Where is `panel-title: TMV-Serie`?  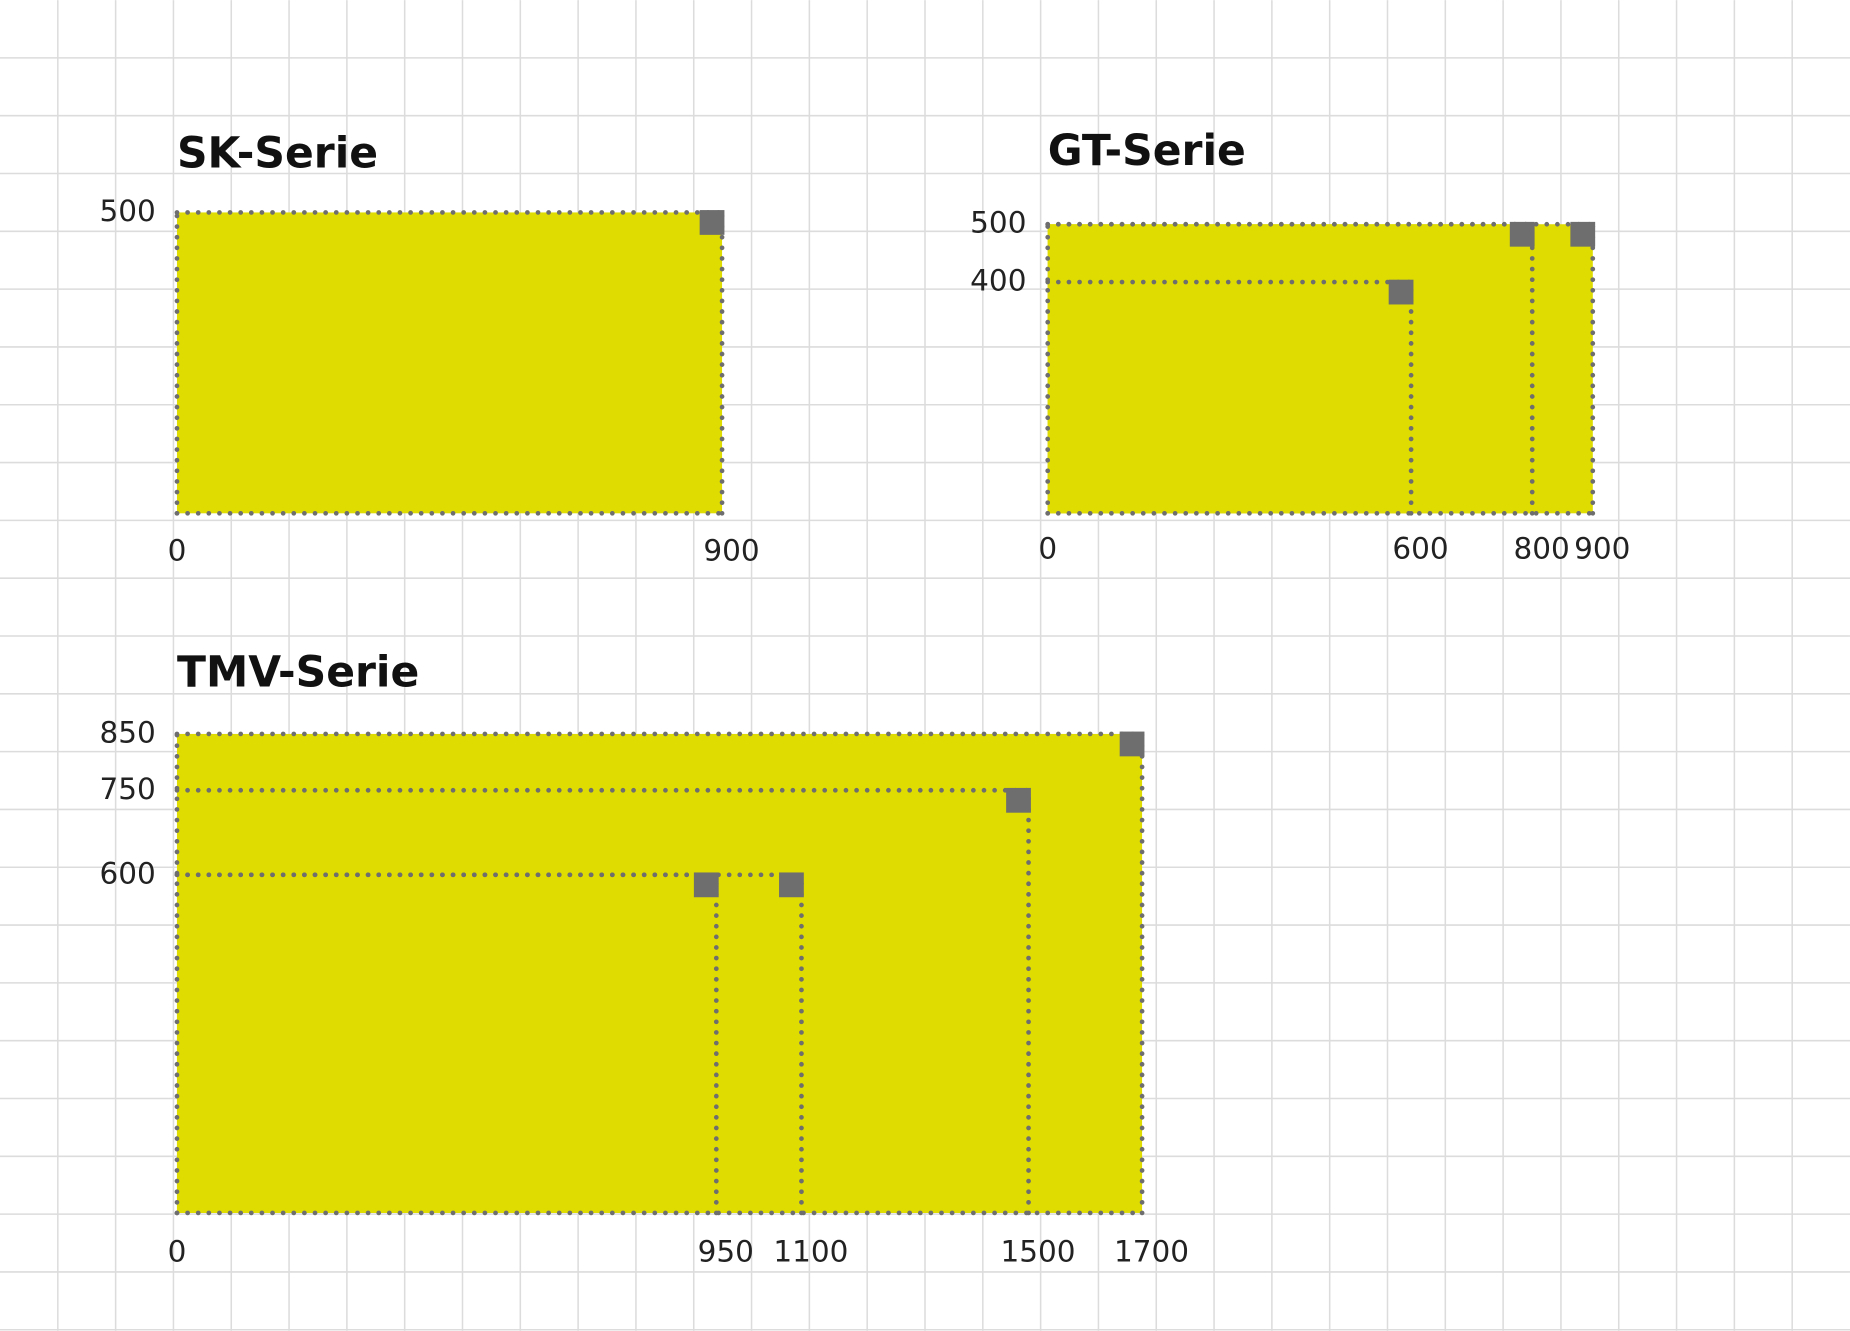 panel-title: TMV-Serie is located at coordinates (298, 672).